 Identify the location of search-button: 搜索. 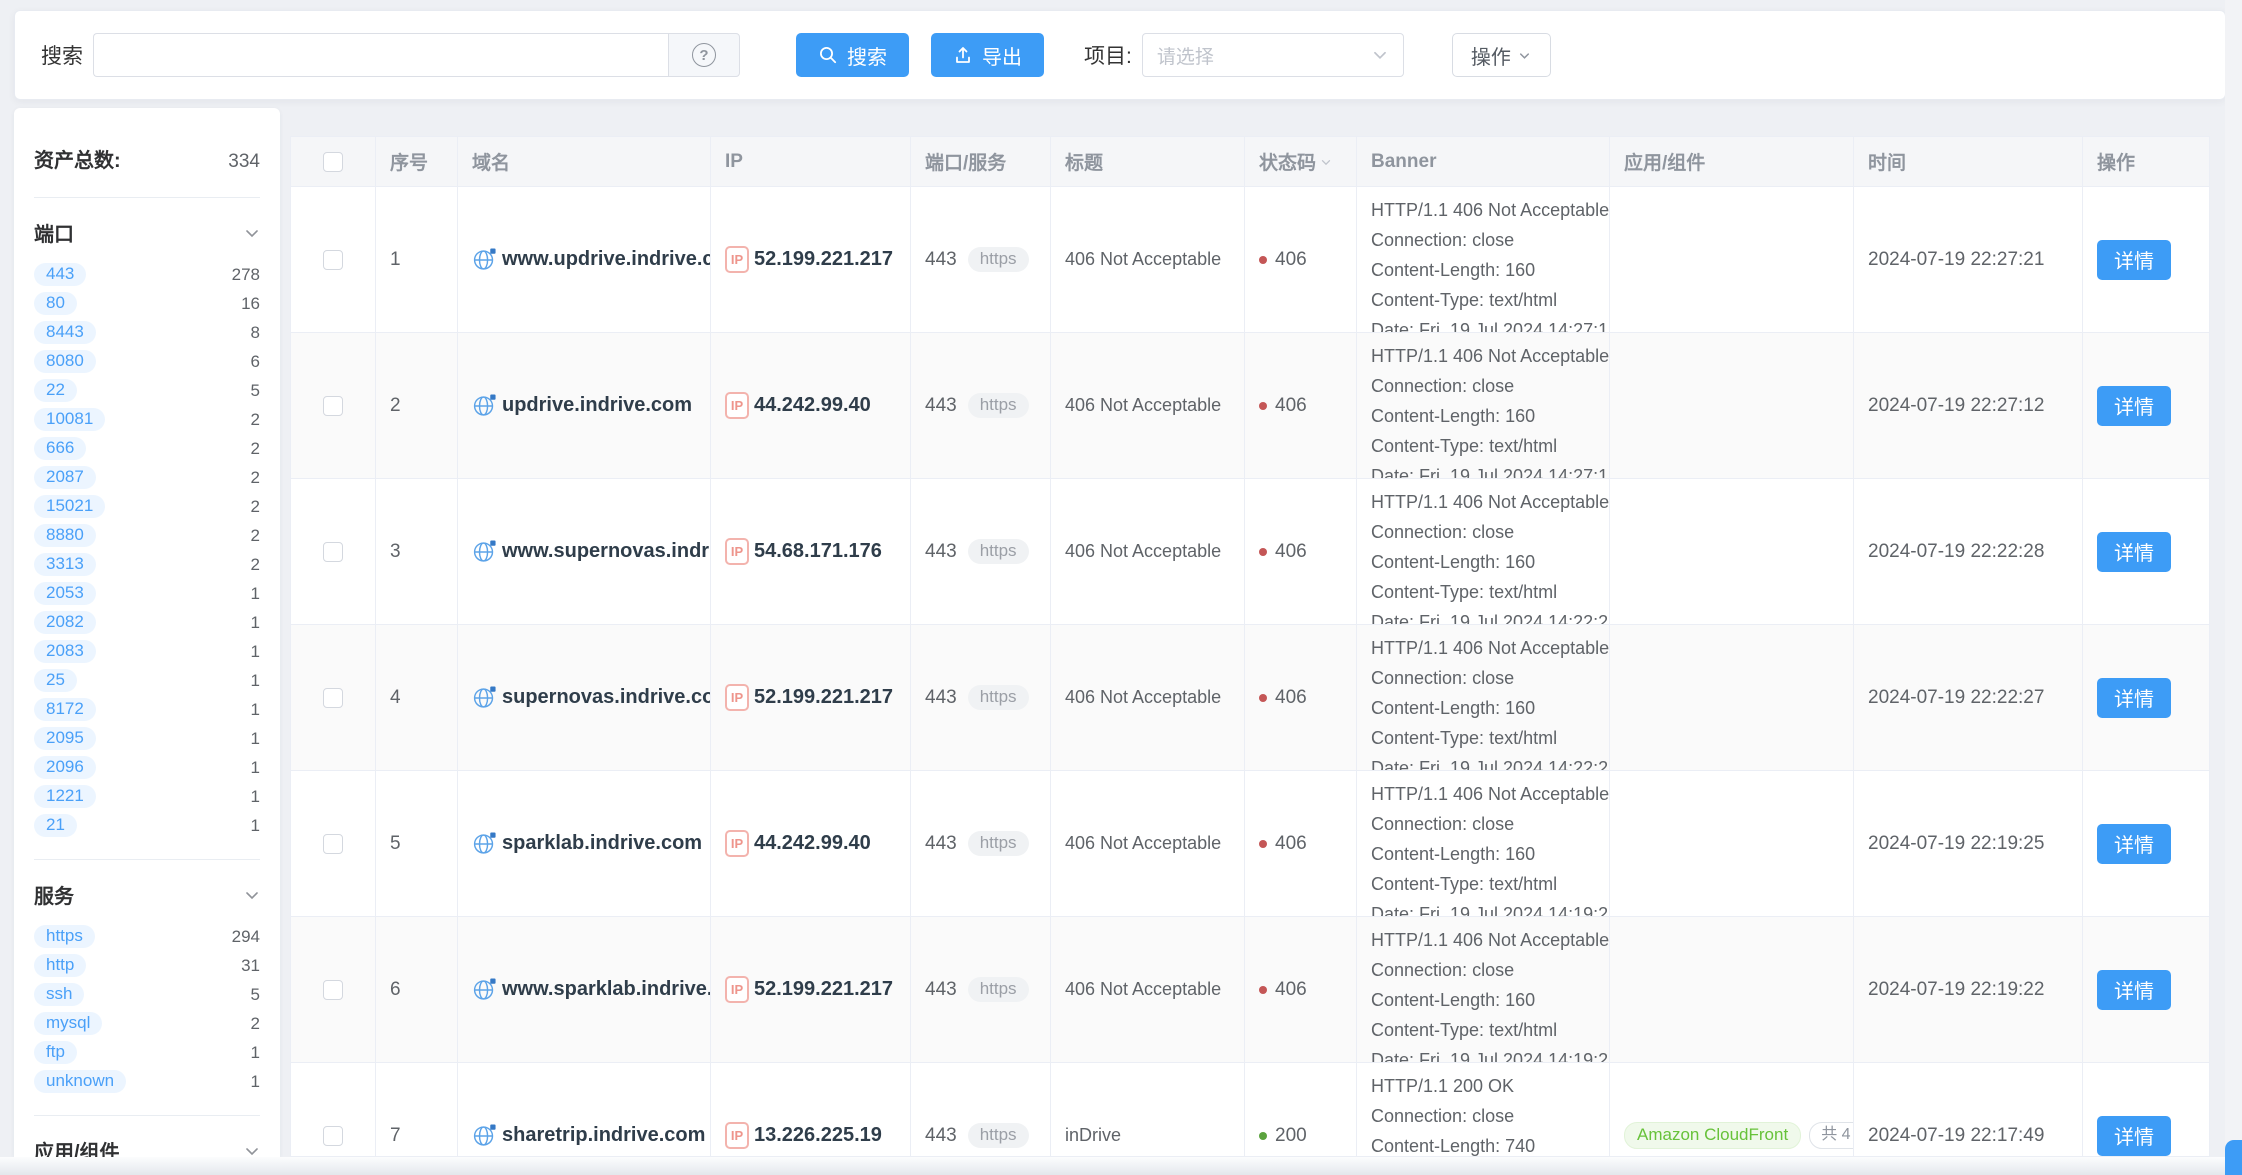
(852, 55).